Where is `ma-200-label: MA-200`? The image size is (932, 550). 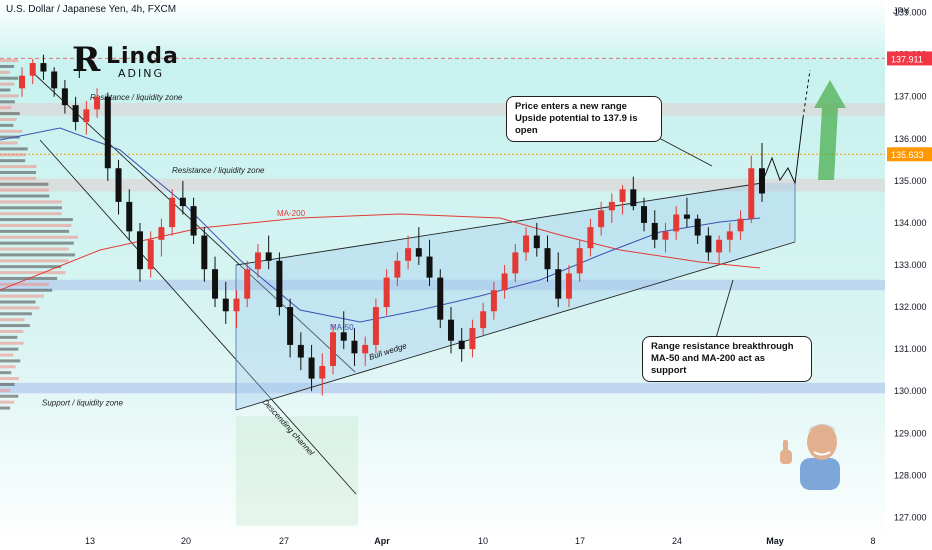
ma-200-label: MA-200 is located at coordinates (291, 213).